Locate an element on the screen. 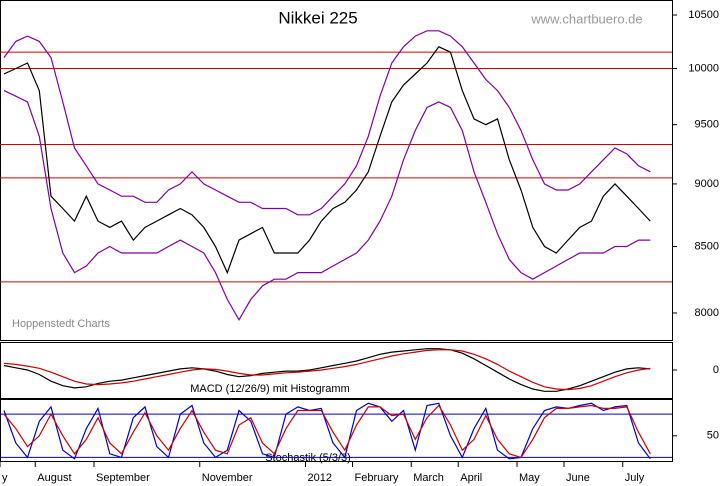  panel-frame is located at coordinates (336, 430).